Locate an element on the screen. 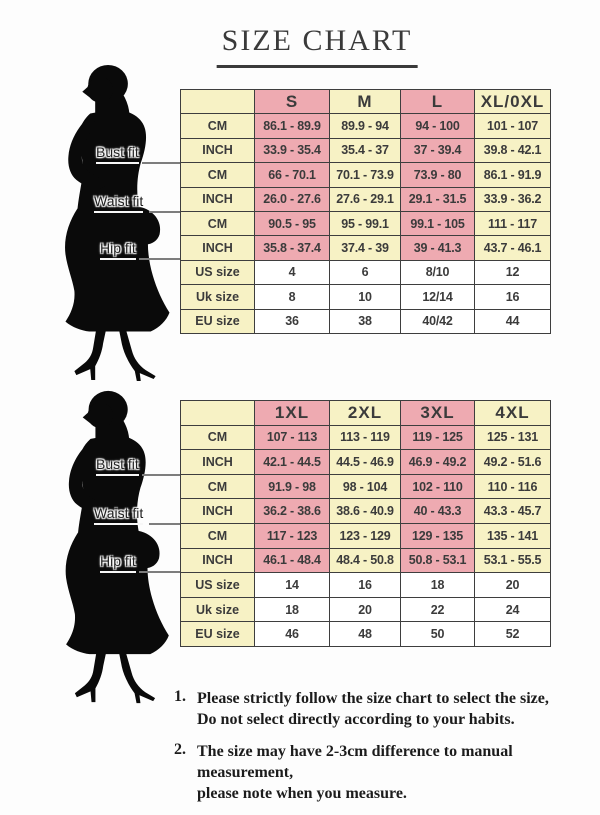 This screenshot has height=815, width=600. value-cell: 117 - 123 is located at coordinates (292, 536).